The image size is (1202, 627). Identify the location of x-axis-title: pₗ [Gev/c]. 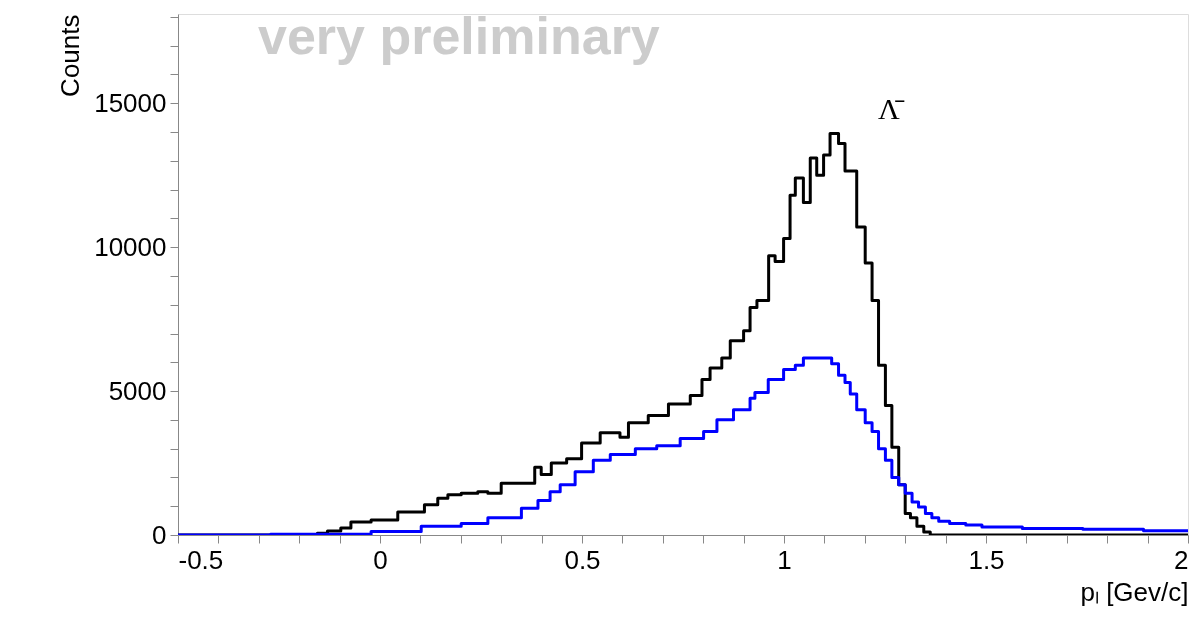
(1134, 591).